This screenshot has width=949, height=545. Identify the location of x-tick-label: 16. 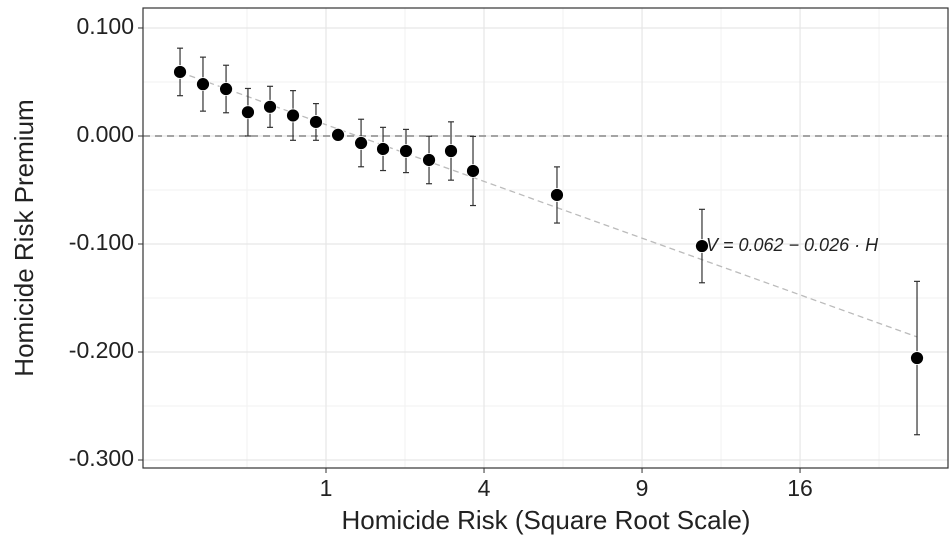
(800, 488).